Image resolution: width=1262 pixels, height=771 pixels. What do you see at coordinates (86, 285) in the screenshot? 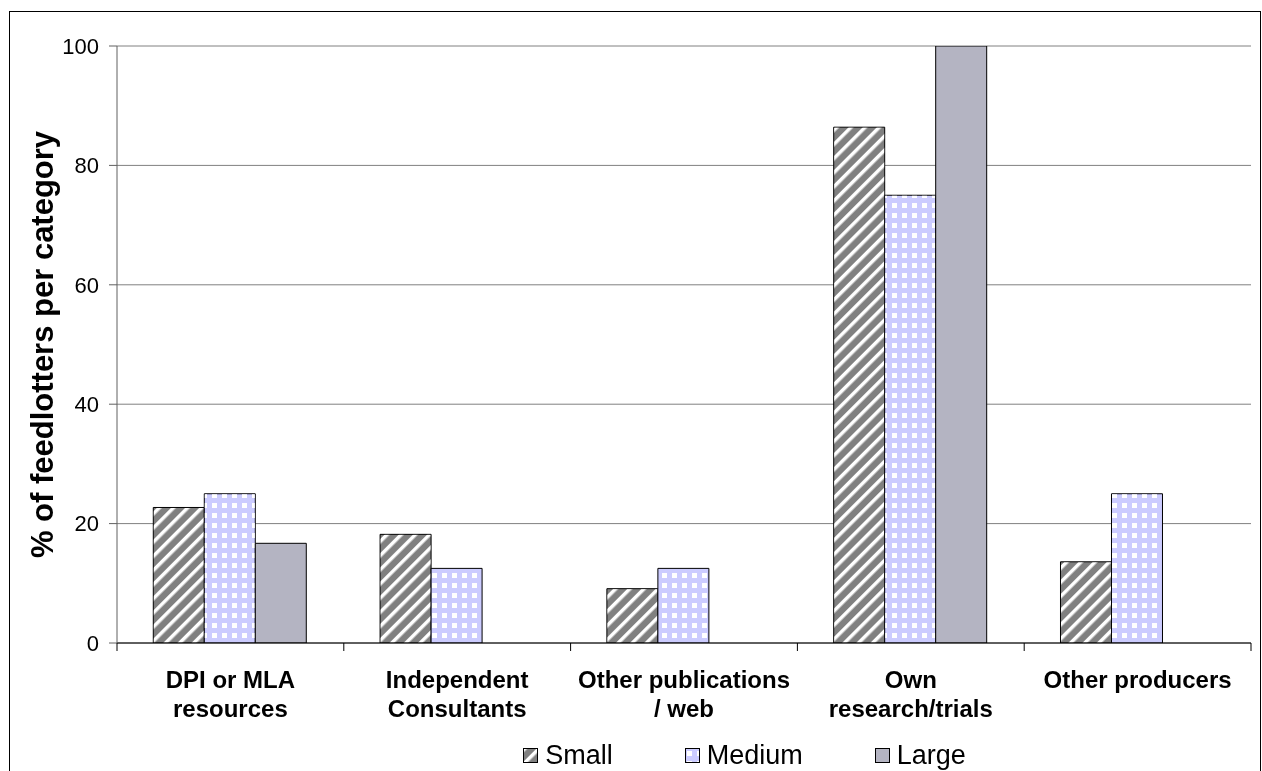
I see `y-tick-label: 60` at bounding box center [86, 285].